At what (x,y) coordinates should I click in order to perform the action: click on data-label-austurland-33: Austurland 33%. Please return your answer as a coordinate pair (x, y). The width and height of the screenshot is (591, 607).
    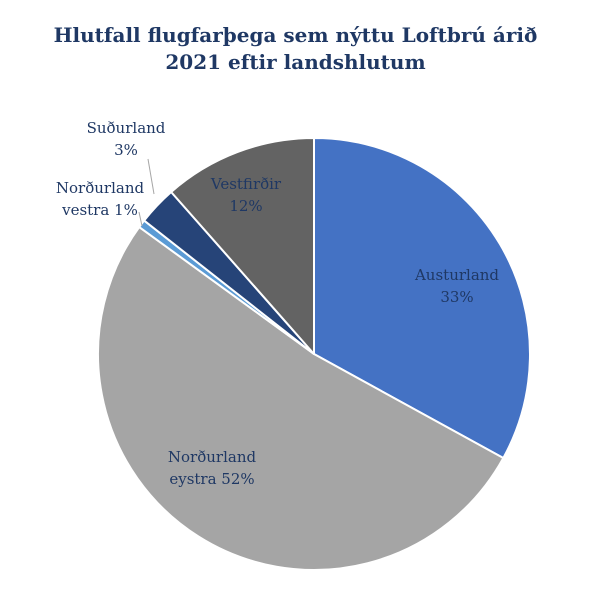
    Looking at the image, I should click on (456, 286).